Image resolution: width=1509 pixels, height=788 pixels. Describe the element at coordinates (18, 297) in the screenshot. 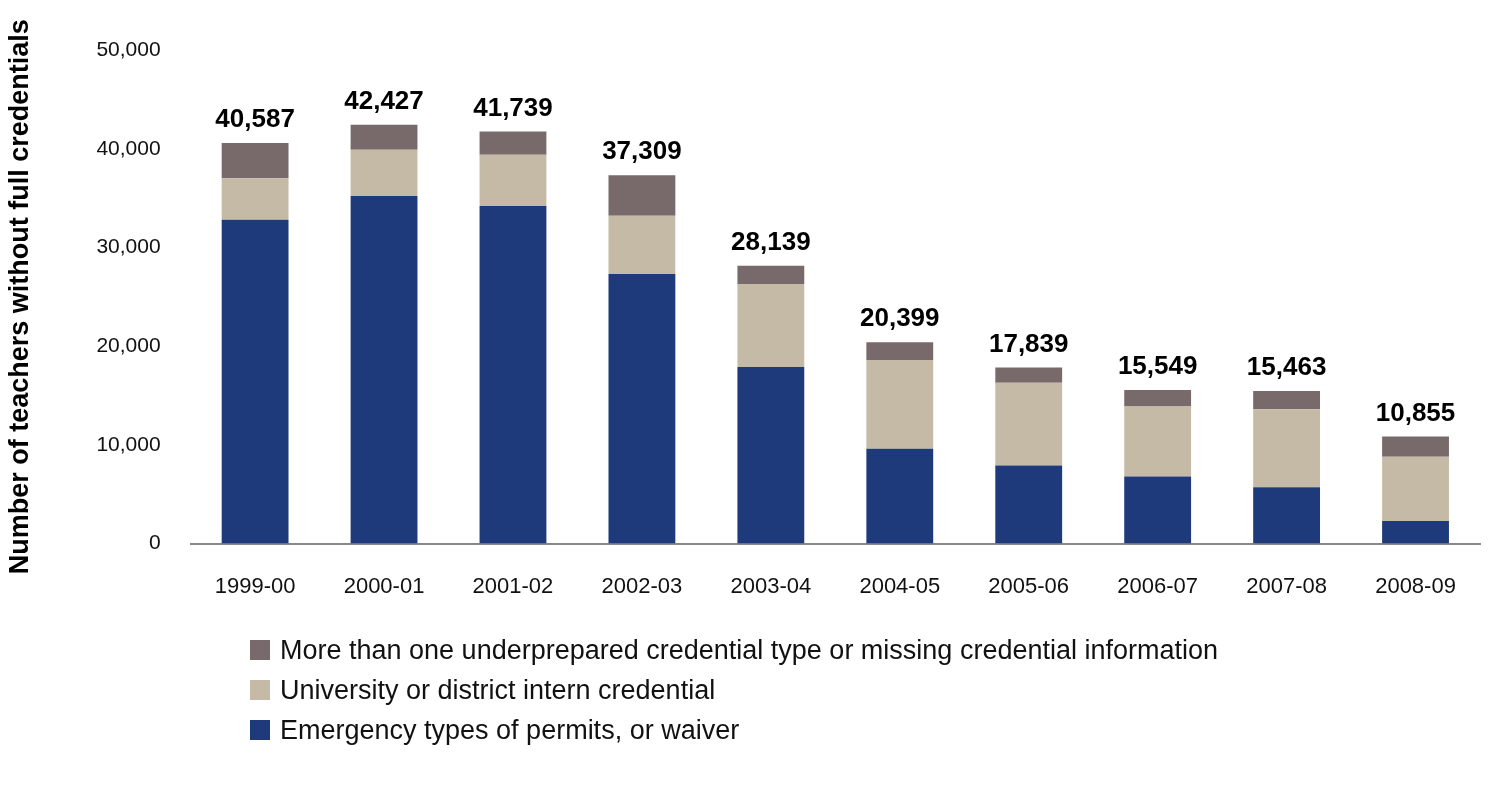

I see `y-axis-title: Number of teachers without full credentials` at that location.